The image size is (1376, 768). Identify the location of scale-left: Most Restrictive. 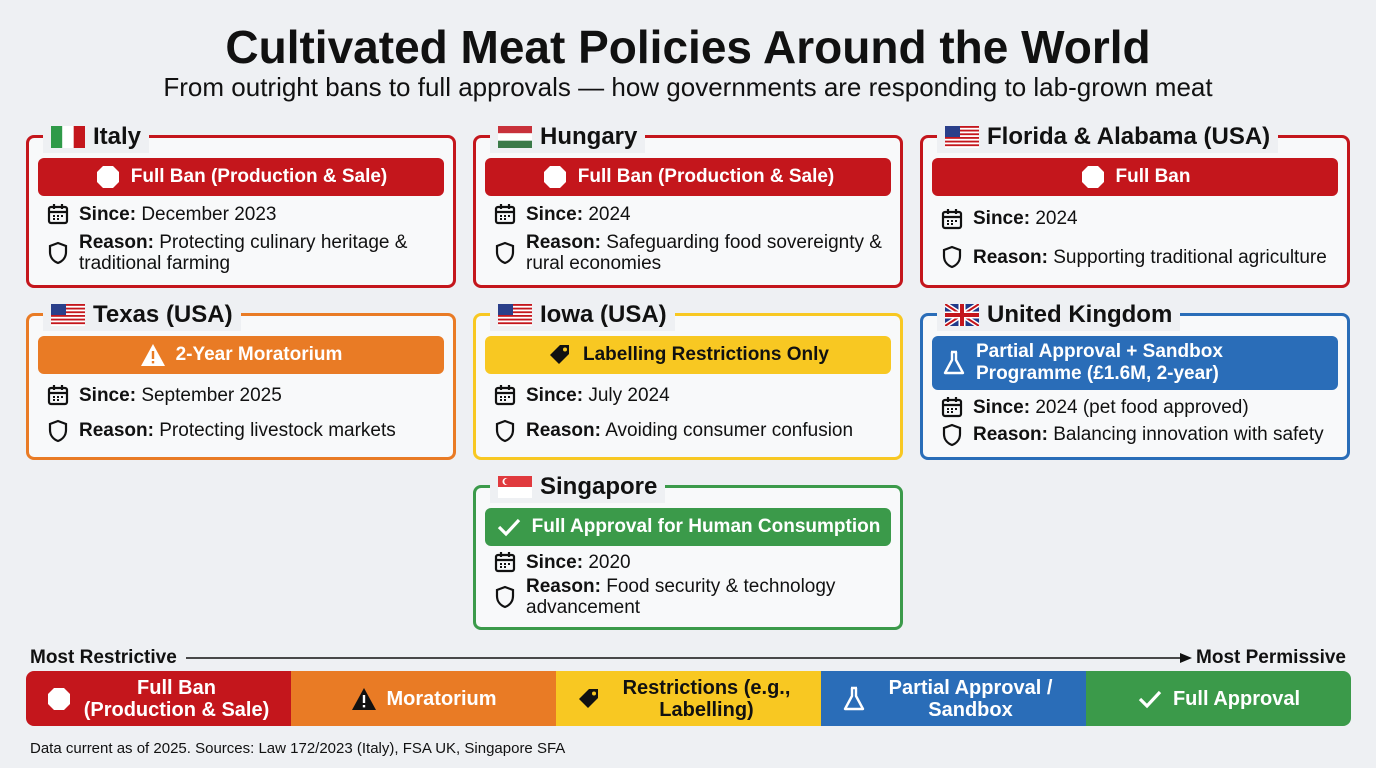
(103, 657).